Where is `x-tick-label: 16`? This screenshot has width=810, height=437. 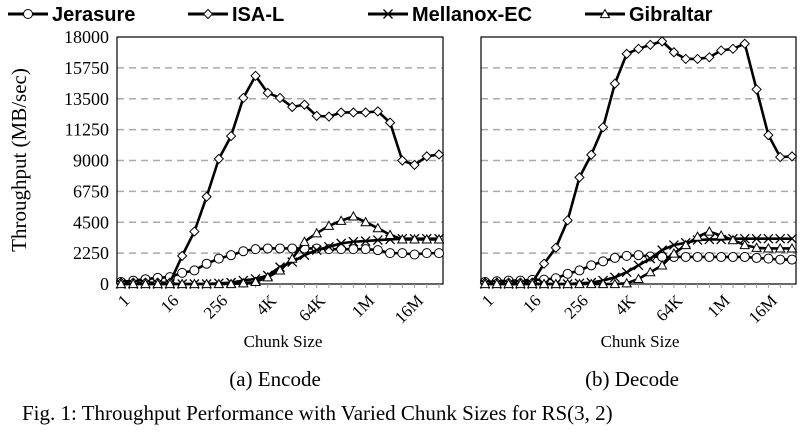 x-tick-label: 16 is located at coordinates (531, 303).